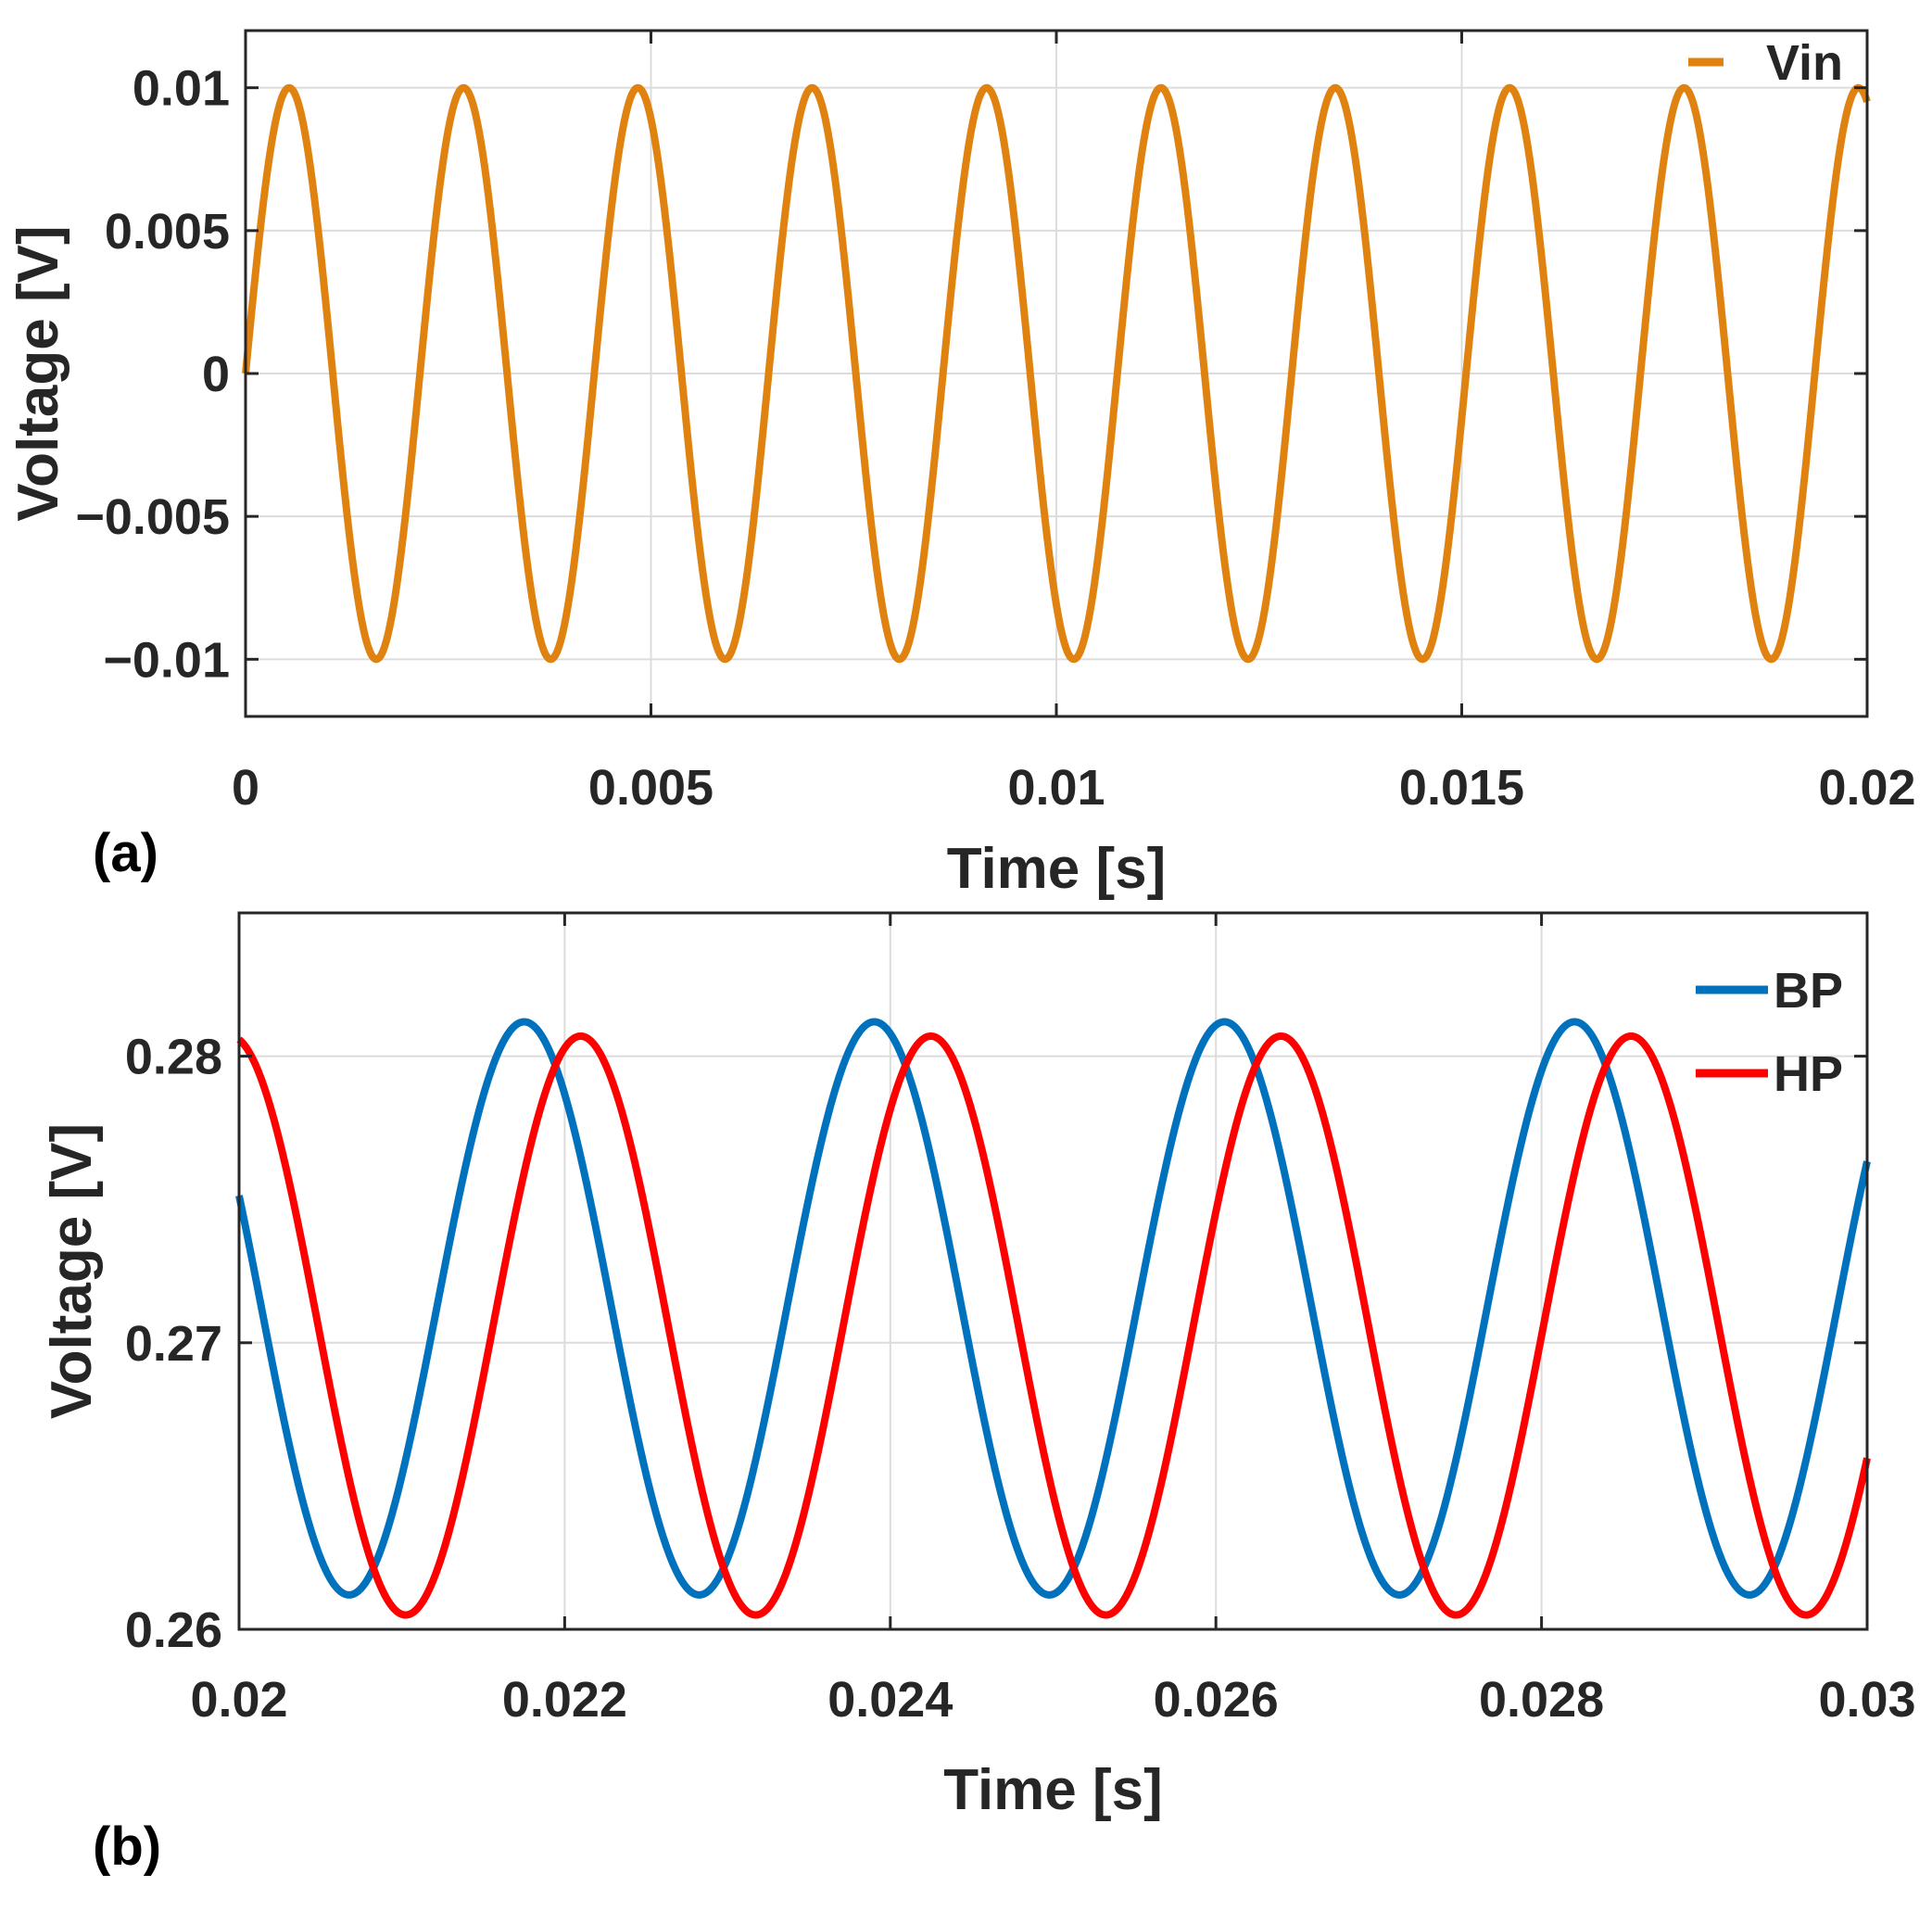 The height and width of the screenshot is (1912, 1932). What do you see at coordinates (890, 1700) in the screenshot?
I see `x-tick-label-2: 0.024` at bounding box center [890, 1700].